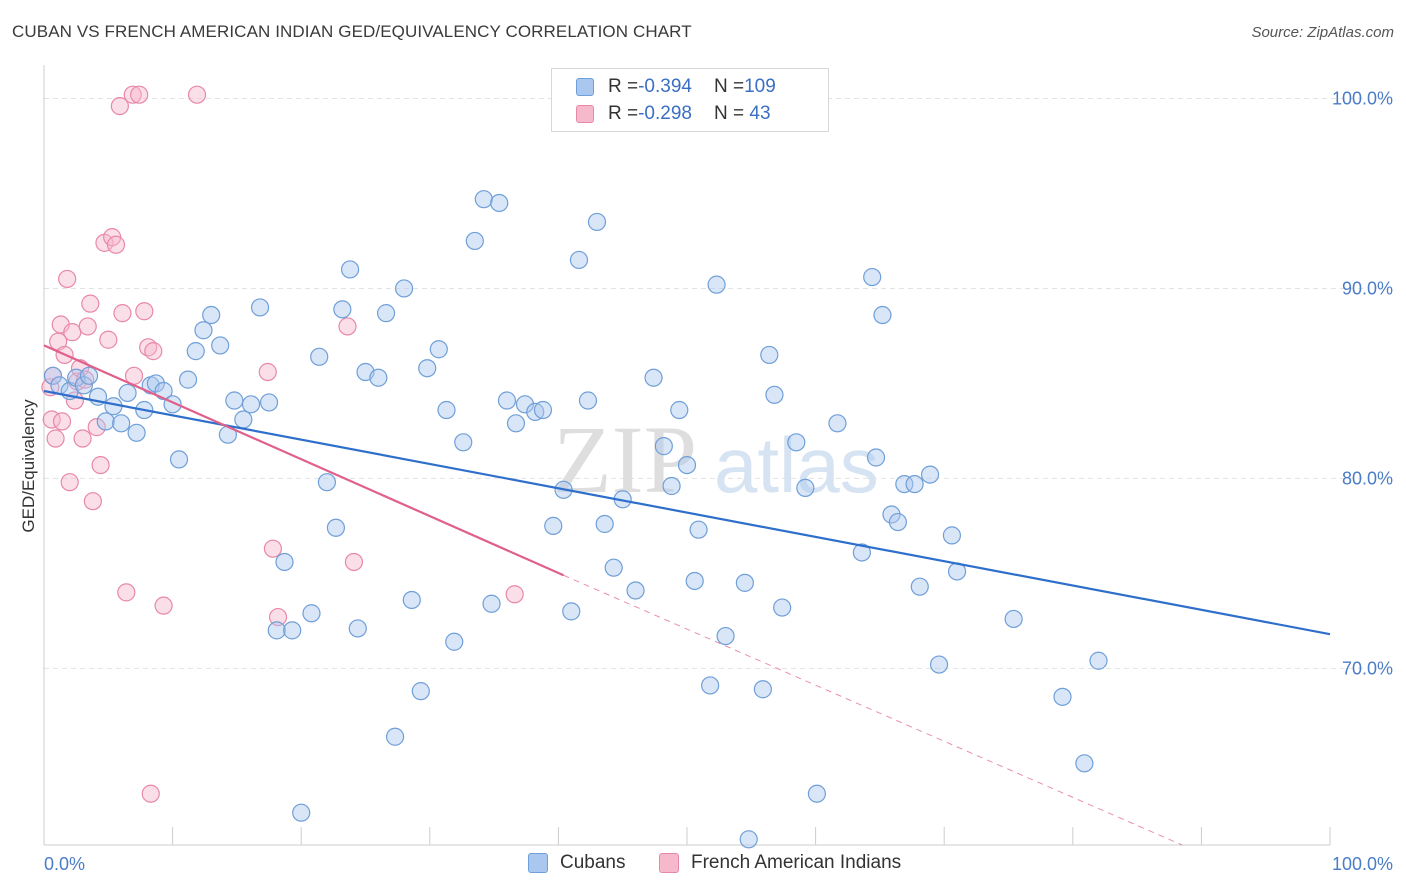  I want to click on legend-item-french-american-indians: French American Indians, so click(780, 863).